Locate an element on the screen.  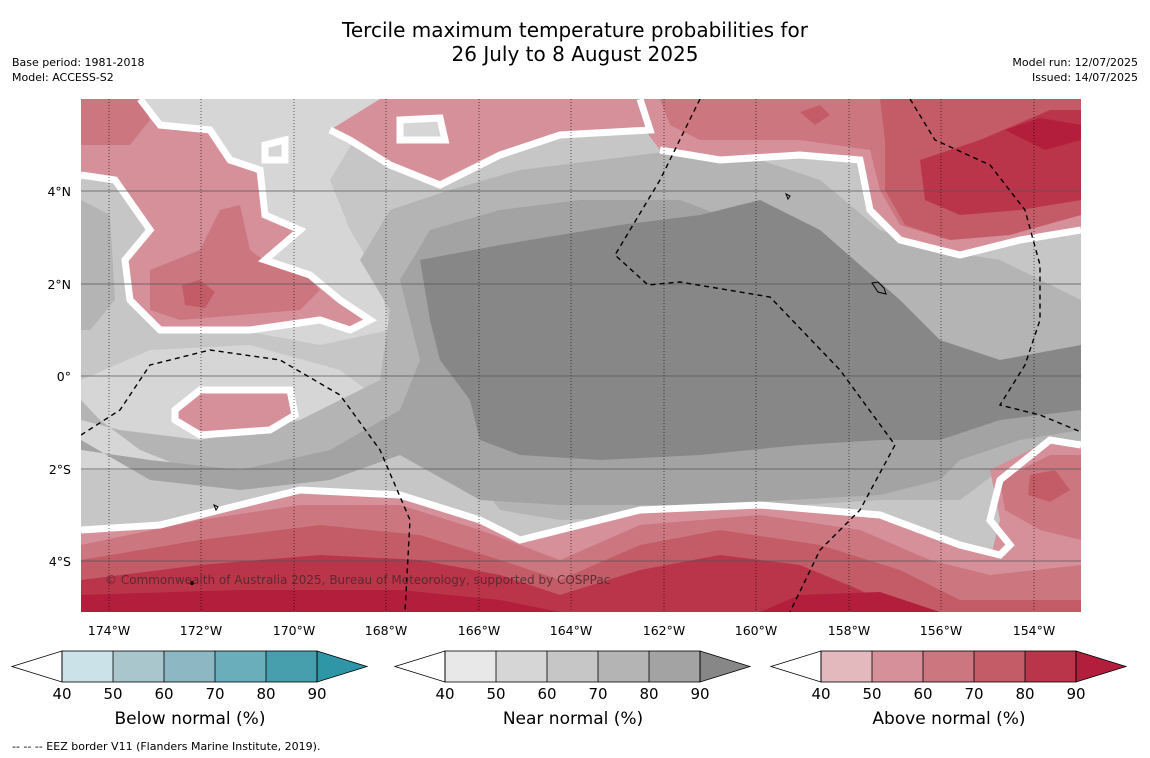
above-normal-colorbar: 40 50 60 70 80 90 is located at coordinates (948, 676).